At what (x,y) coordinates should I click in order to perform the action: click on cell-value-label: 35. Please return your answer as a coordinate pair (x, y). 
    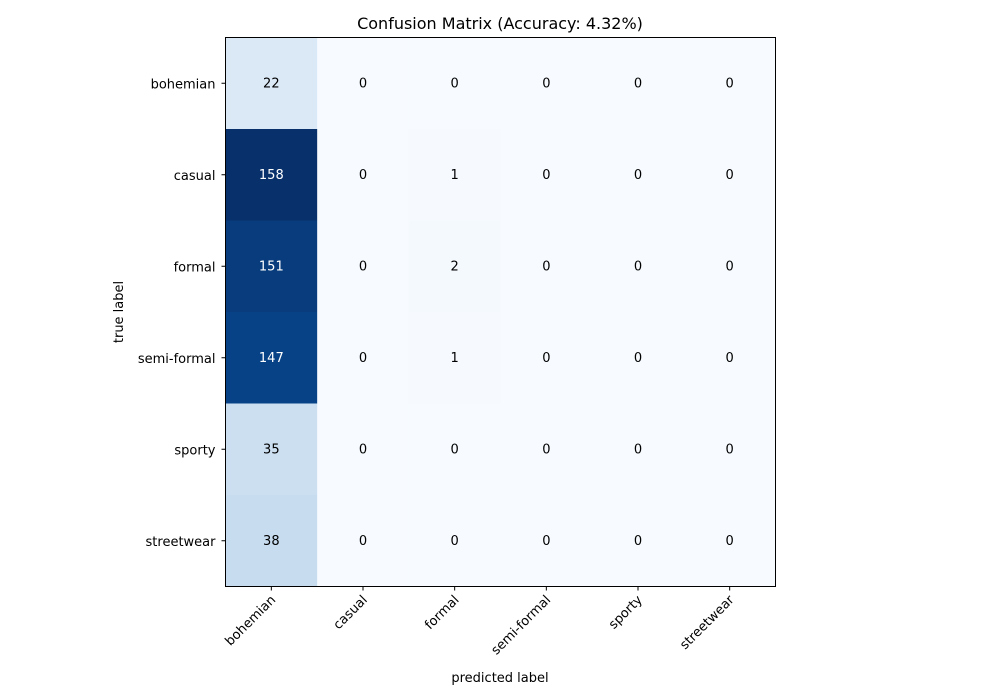
    Looking at the image, I should click on (271, 449).